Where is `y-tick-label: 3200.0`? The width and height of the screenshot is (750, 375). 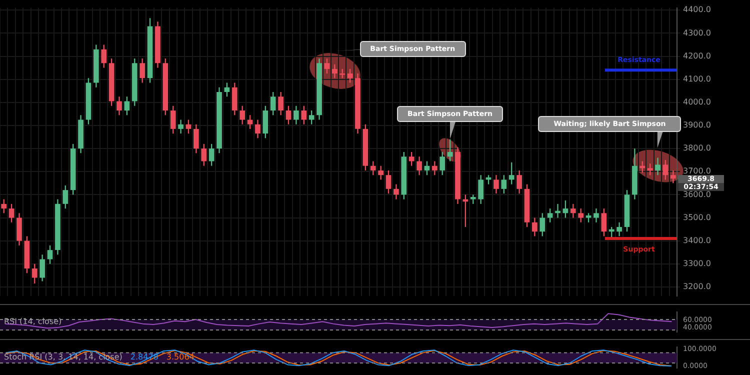
y-tick-label: 3200.0 is located at coordinates (697, 287).